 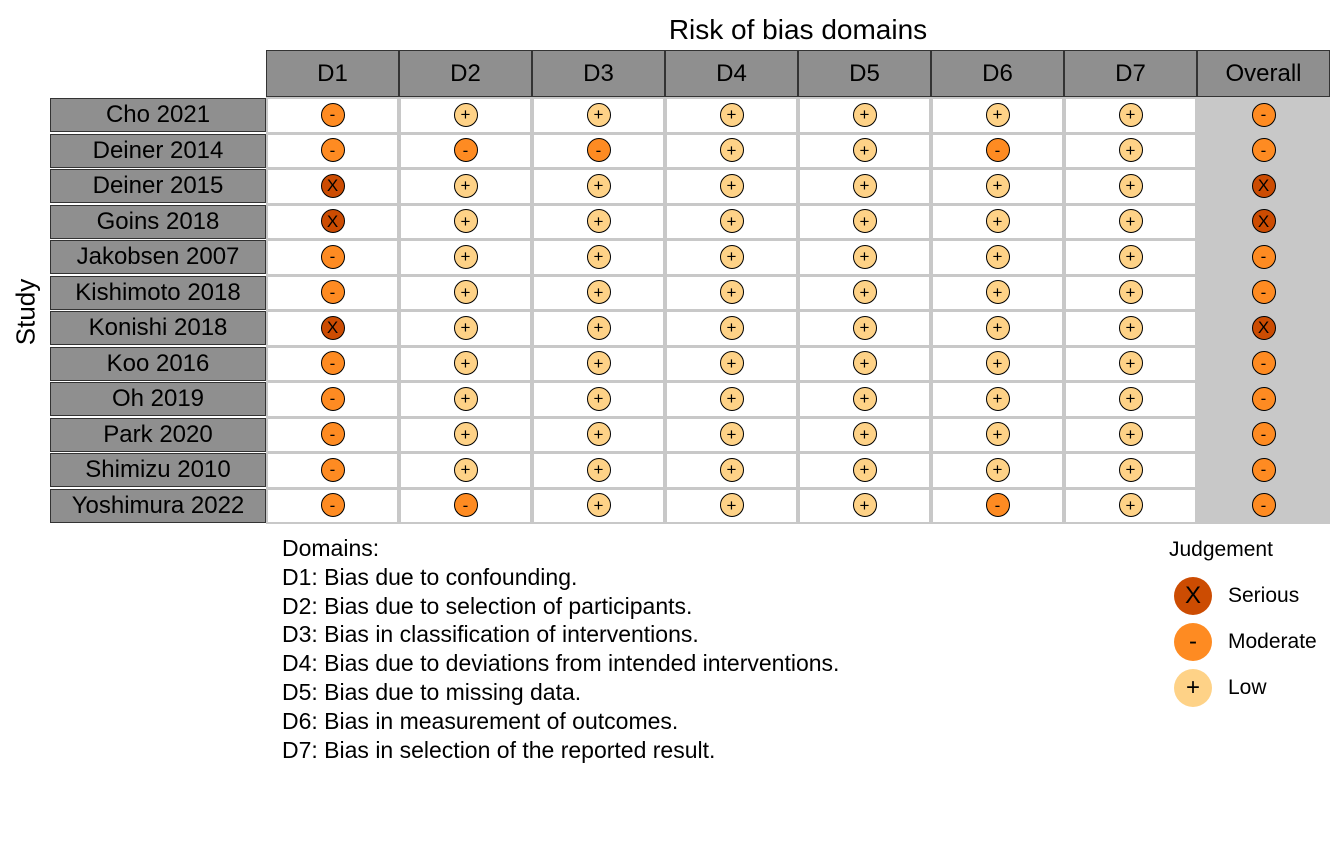 What do you see at coordinates (158, 363) in the screenshot?
I see `study-label: Koo 2016` at bounding box center [158, 363].